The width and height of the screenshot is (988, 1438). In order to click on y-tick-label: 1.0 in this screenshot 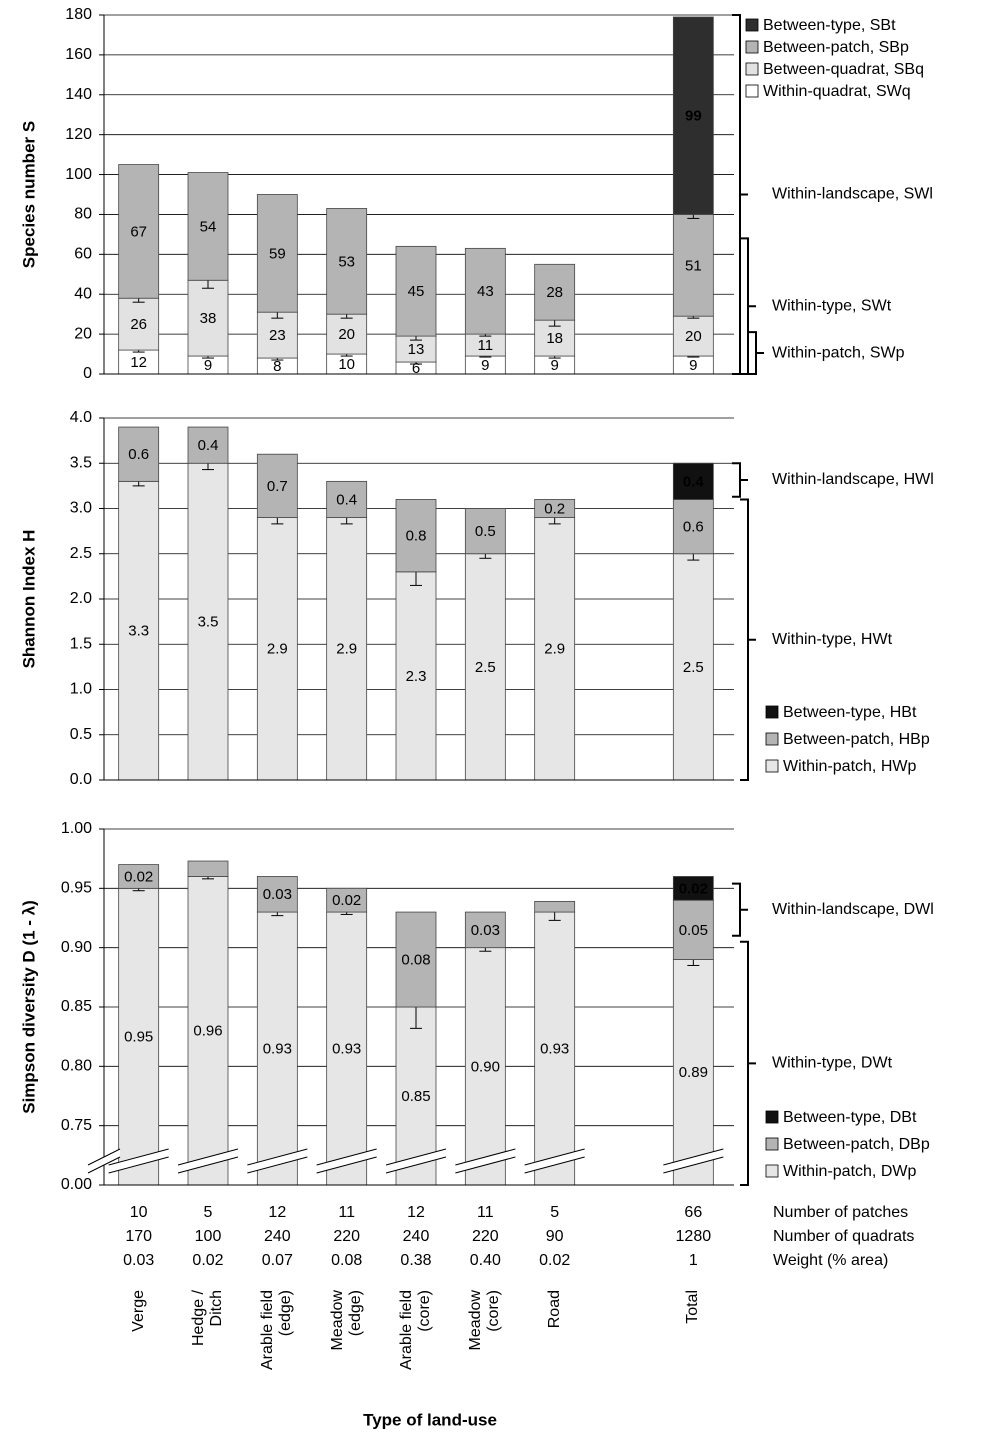, I will do `click(81, 689)`.